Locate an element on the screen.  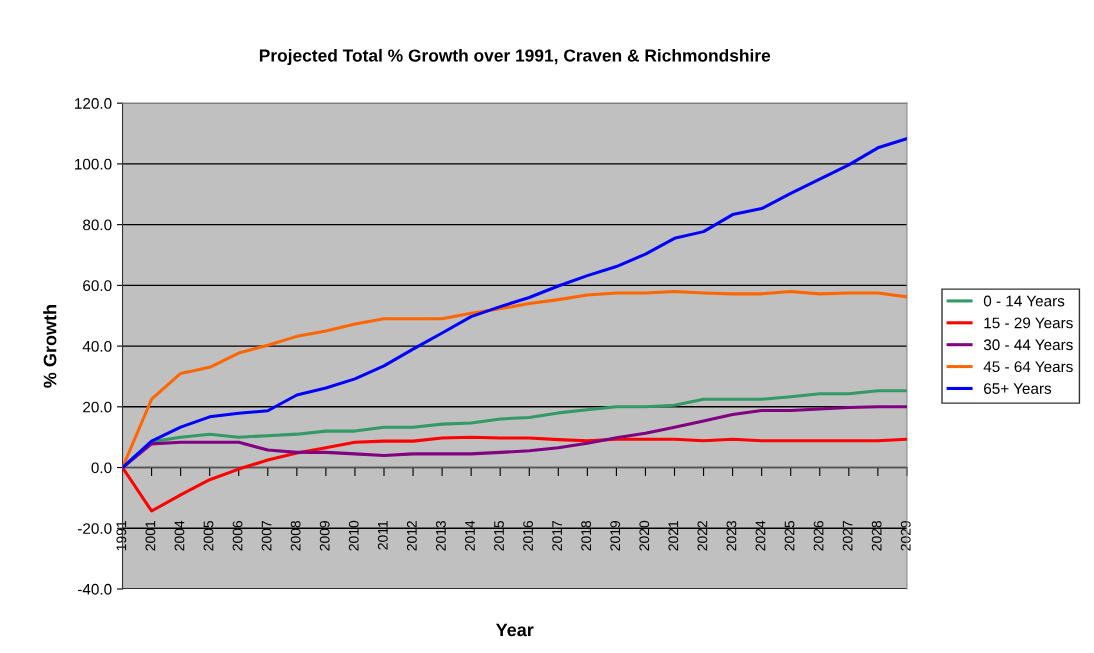
x-tick-label: 2006 is located at coordinates (237, 535).